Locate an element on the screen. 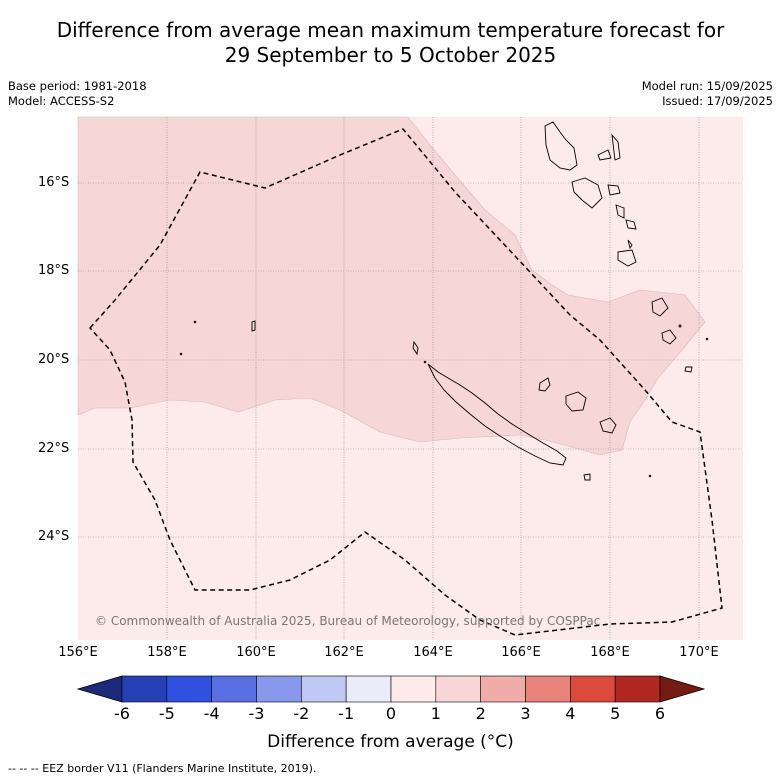 The height and width of the screenshot is (781, 781). lon-label-170e: 170°E is located at coordinates (699, 652).